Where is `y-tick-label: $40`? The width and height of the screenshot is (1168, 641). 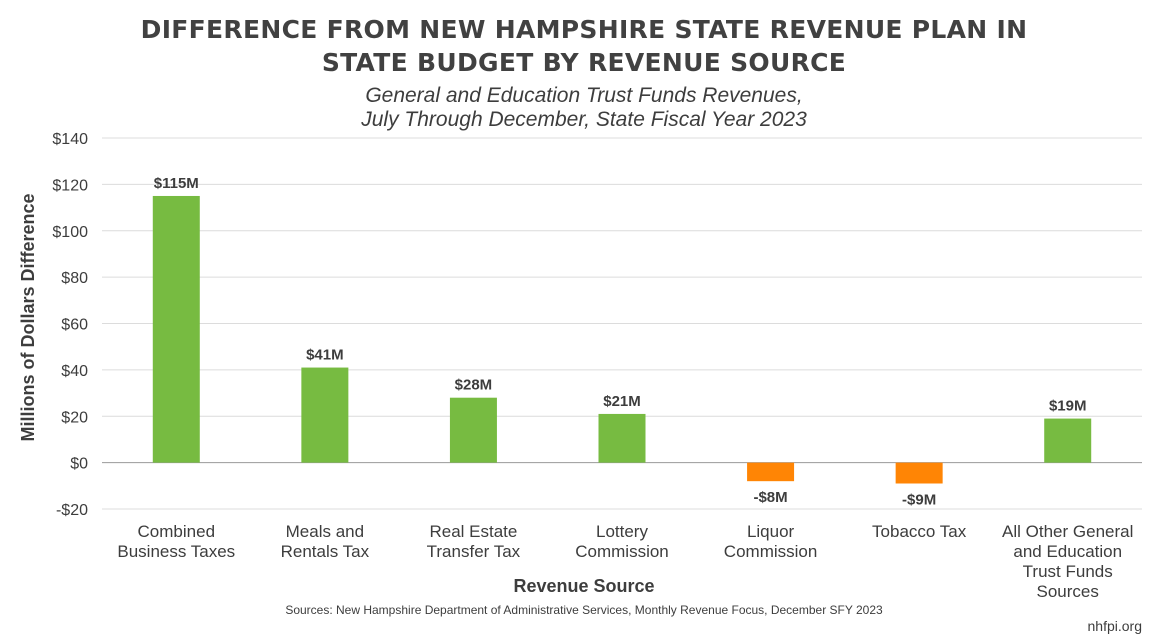 y-tick-label: $40 is located at coordinates (74, 371).